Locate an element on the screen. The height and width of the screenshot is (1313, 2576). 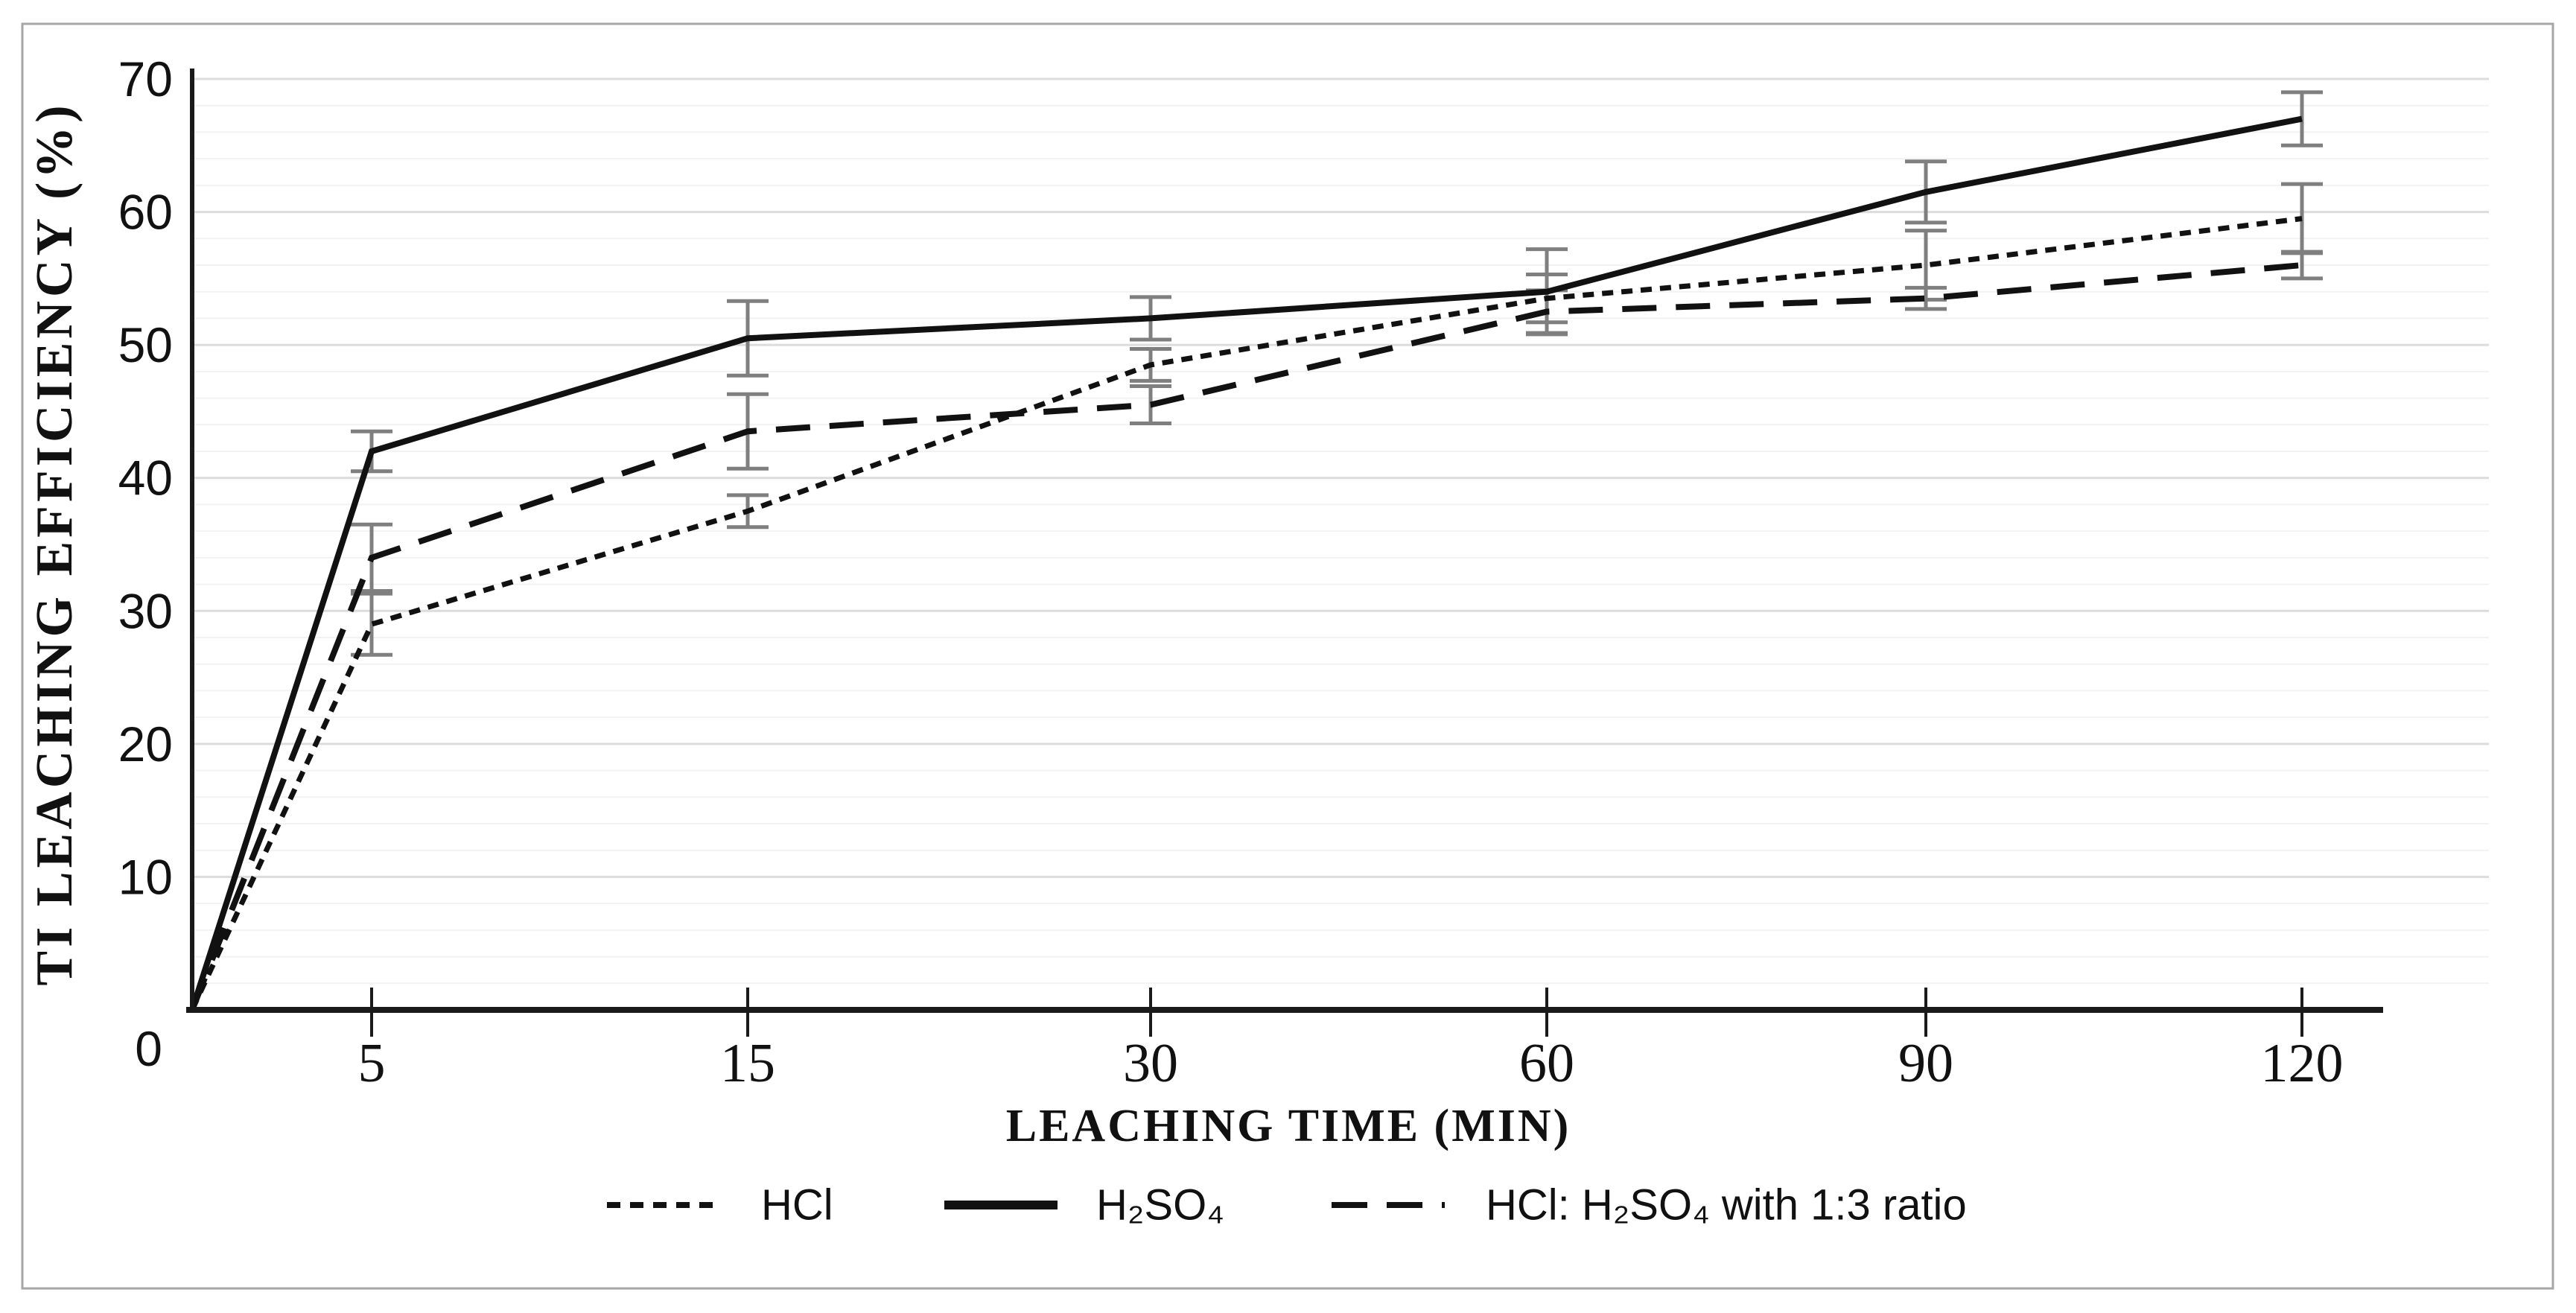
x-tick-label: 30 is located at coordinates (1150, 1063).